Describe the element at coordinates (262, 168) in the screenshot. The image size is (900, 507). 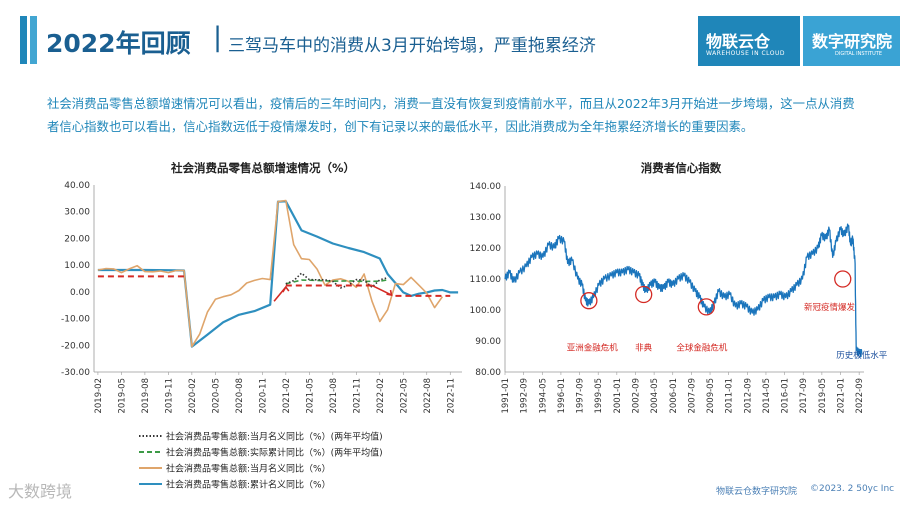
I see `chart1-title: 社会消费品零售总额增速情况（%）` at that location.